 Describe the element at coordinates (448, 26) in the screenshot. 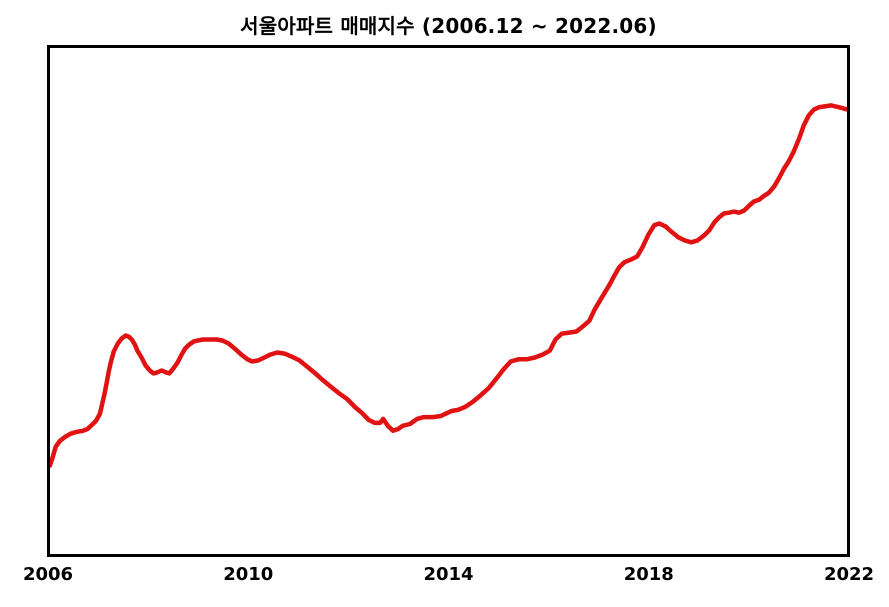

I see `chart-title: 서울아파트 매매지수 (2006.12 ~ 2022.06)` at that location.